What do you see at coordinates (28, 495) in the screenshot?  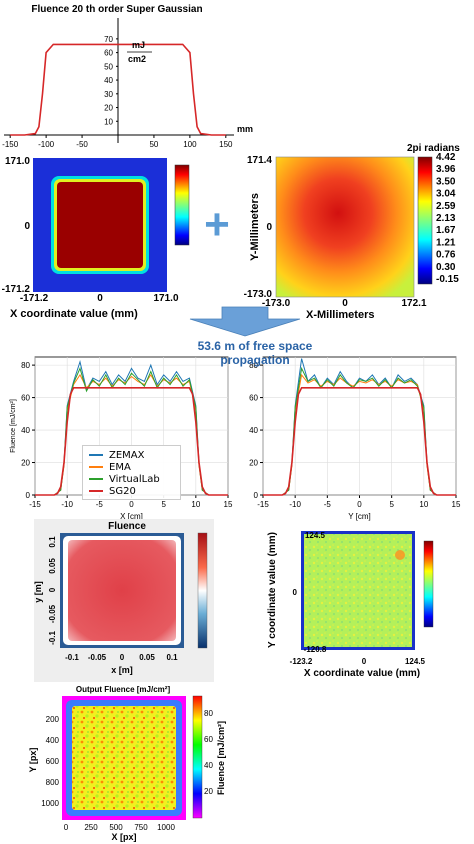 I see `plot-y-tick-label: 0` at bounding box center [28, 495].